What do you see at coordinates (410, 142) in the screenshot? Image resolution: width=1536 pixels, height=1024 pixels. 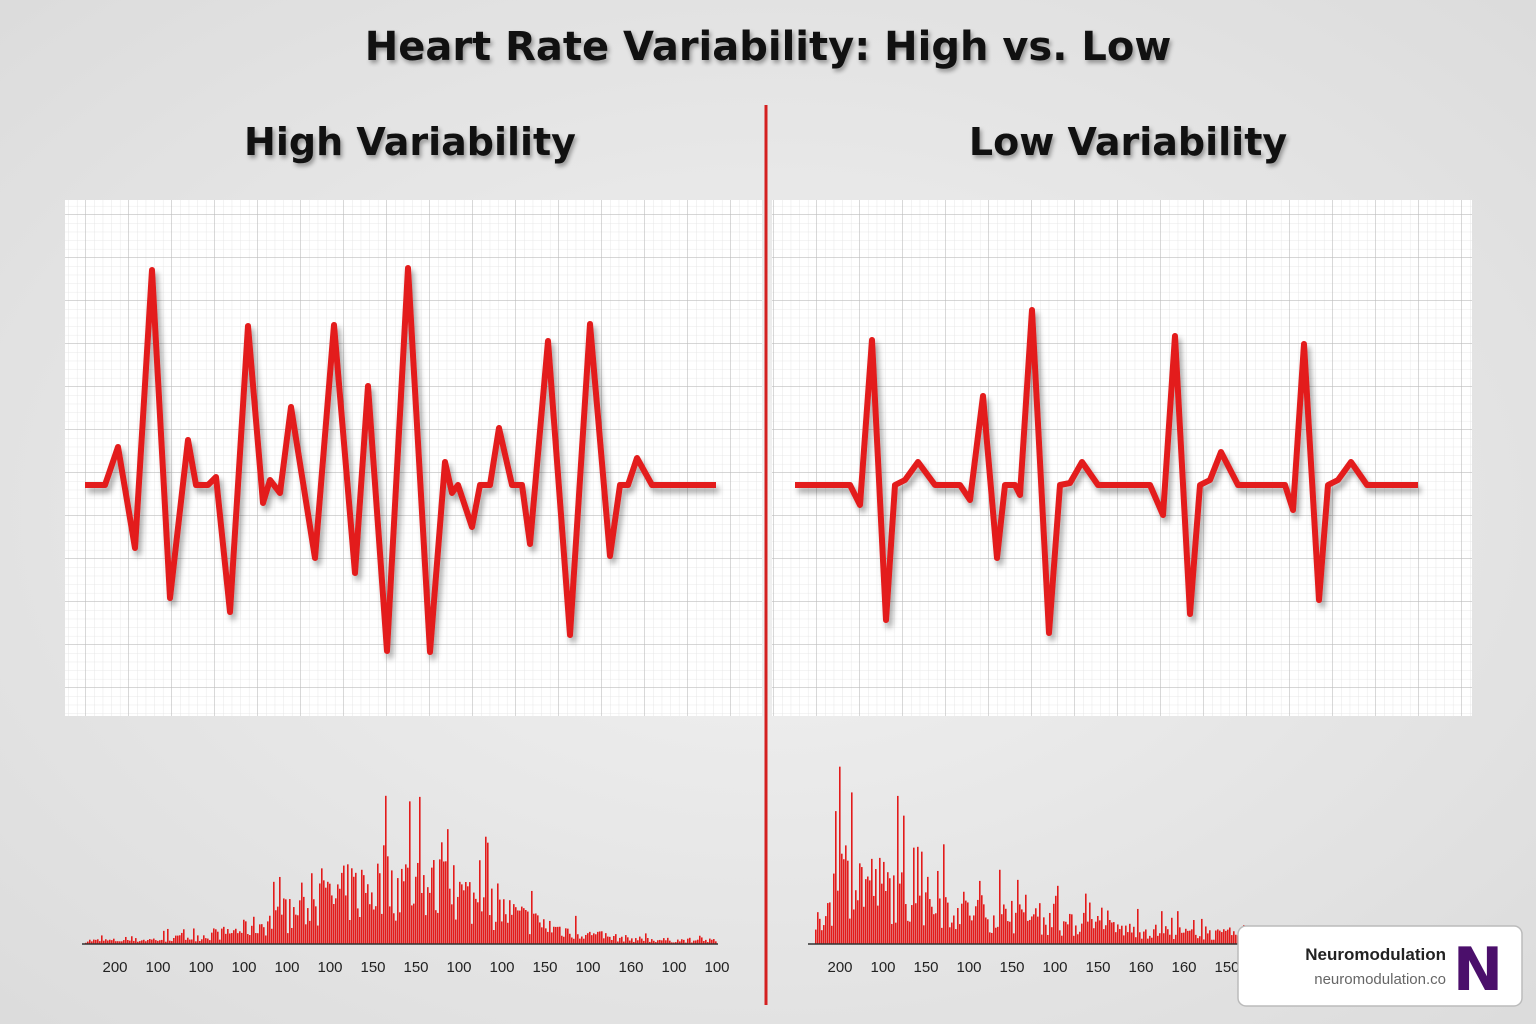 I see `panel-title: High Variability` at bounding box center [410, 142].